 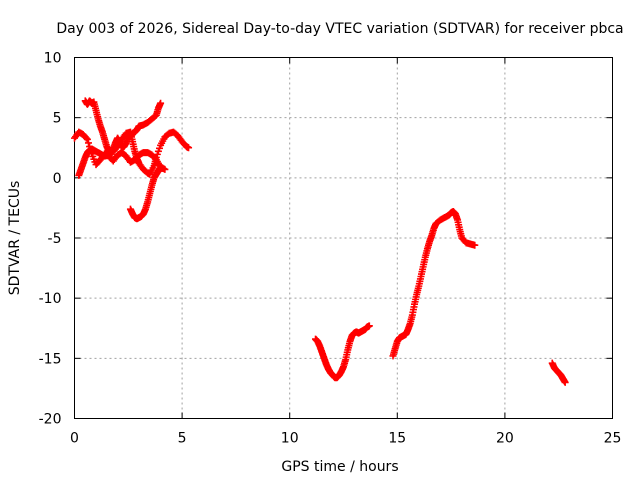 What do you see at coordinates (50, 299) in the screenshot?
I see `y-tick-label: -10` at bounding box center [50, 299].